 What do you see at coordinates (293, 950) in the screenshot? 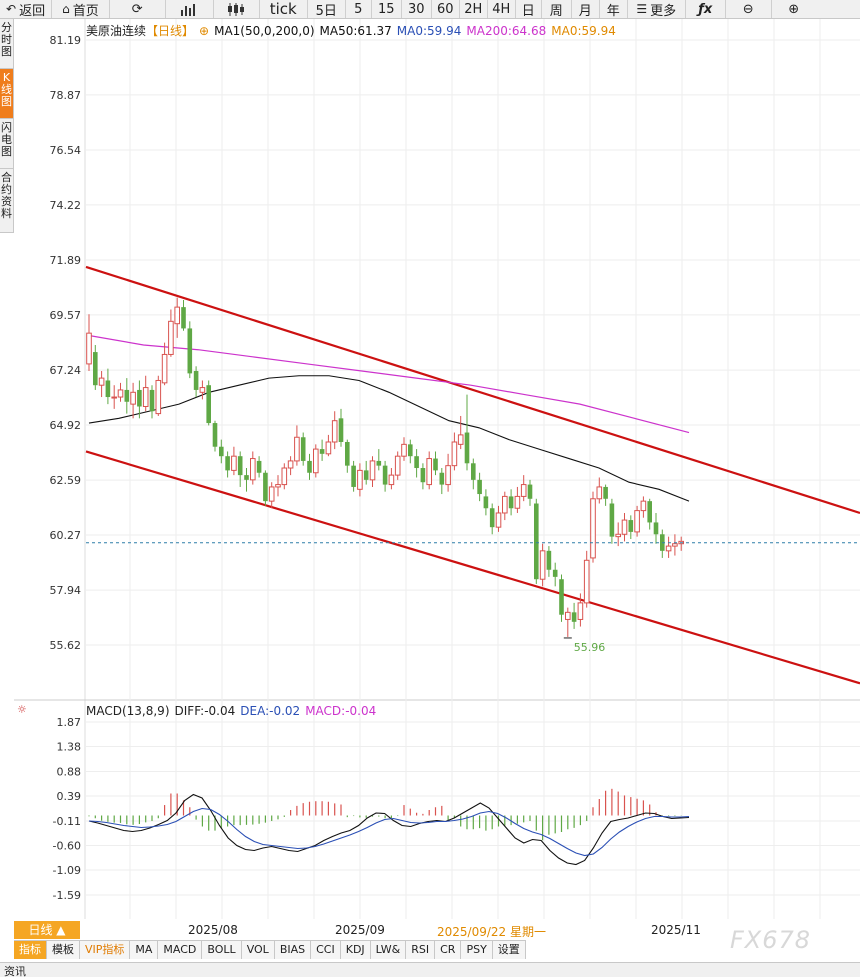
I see `indicator-tab-7: BIAS` at bounding box center [293, 950].